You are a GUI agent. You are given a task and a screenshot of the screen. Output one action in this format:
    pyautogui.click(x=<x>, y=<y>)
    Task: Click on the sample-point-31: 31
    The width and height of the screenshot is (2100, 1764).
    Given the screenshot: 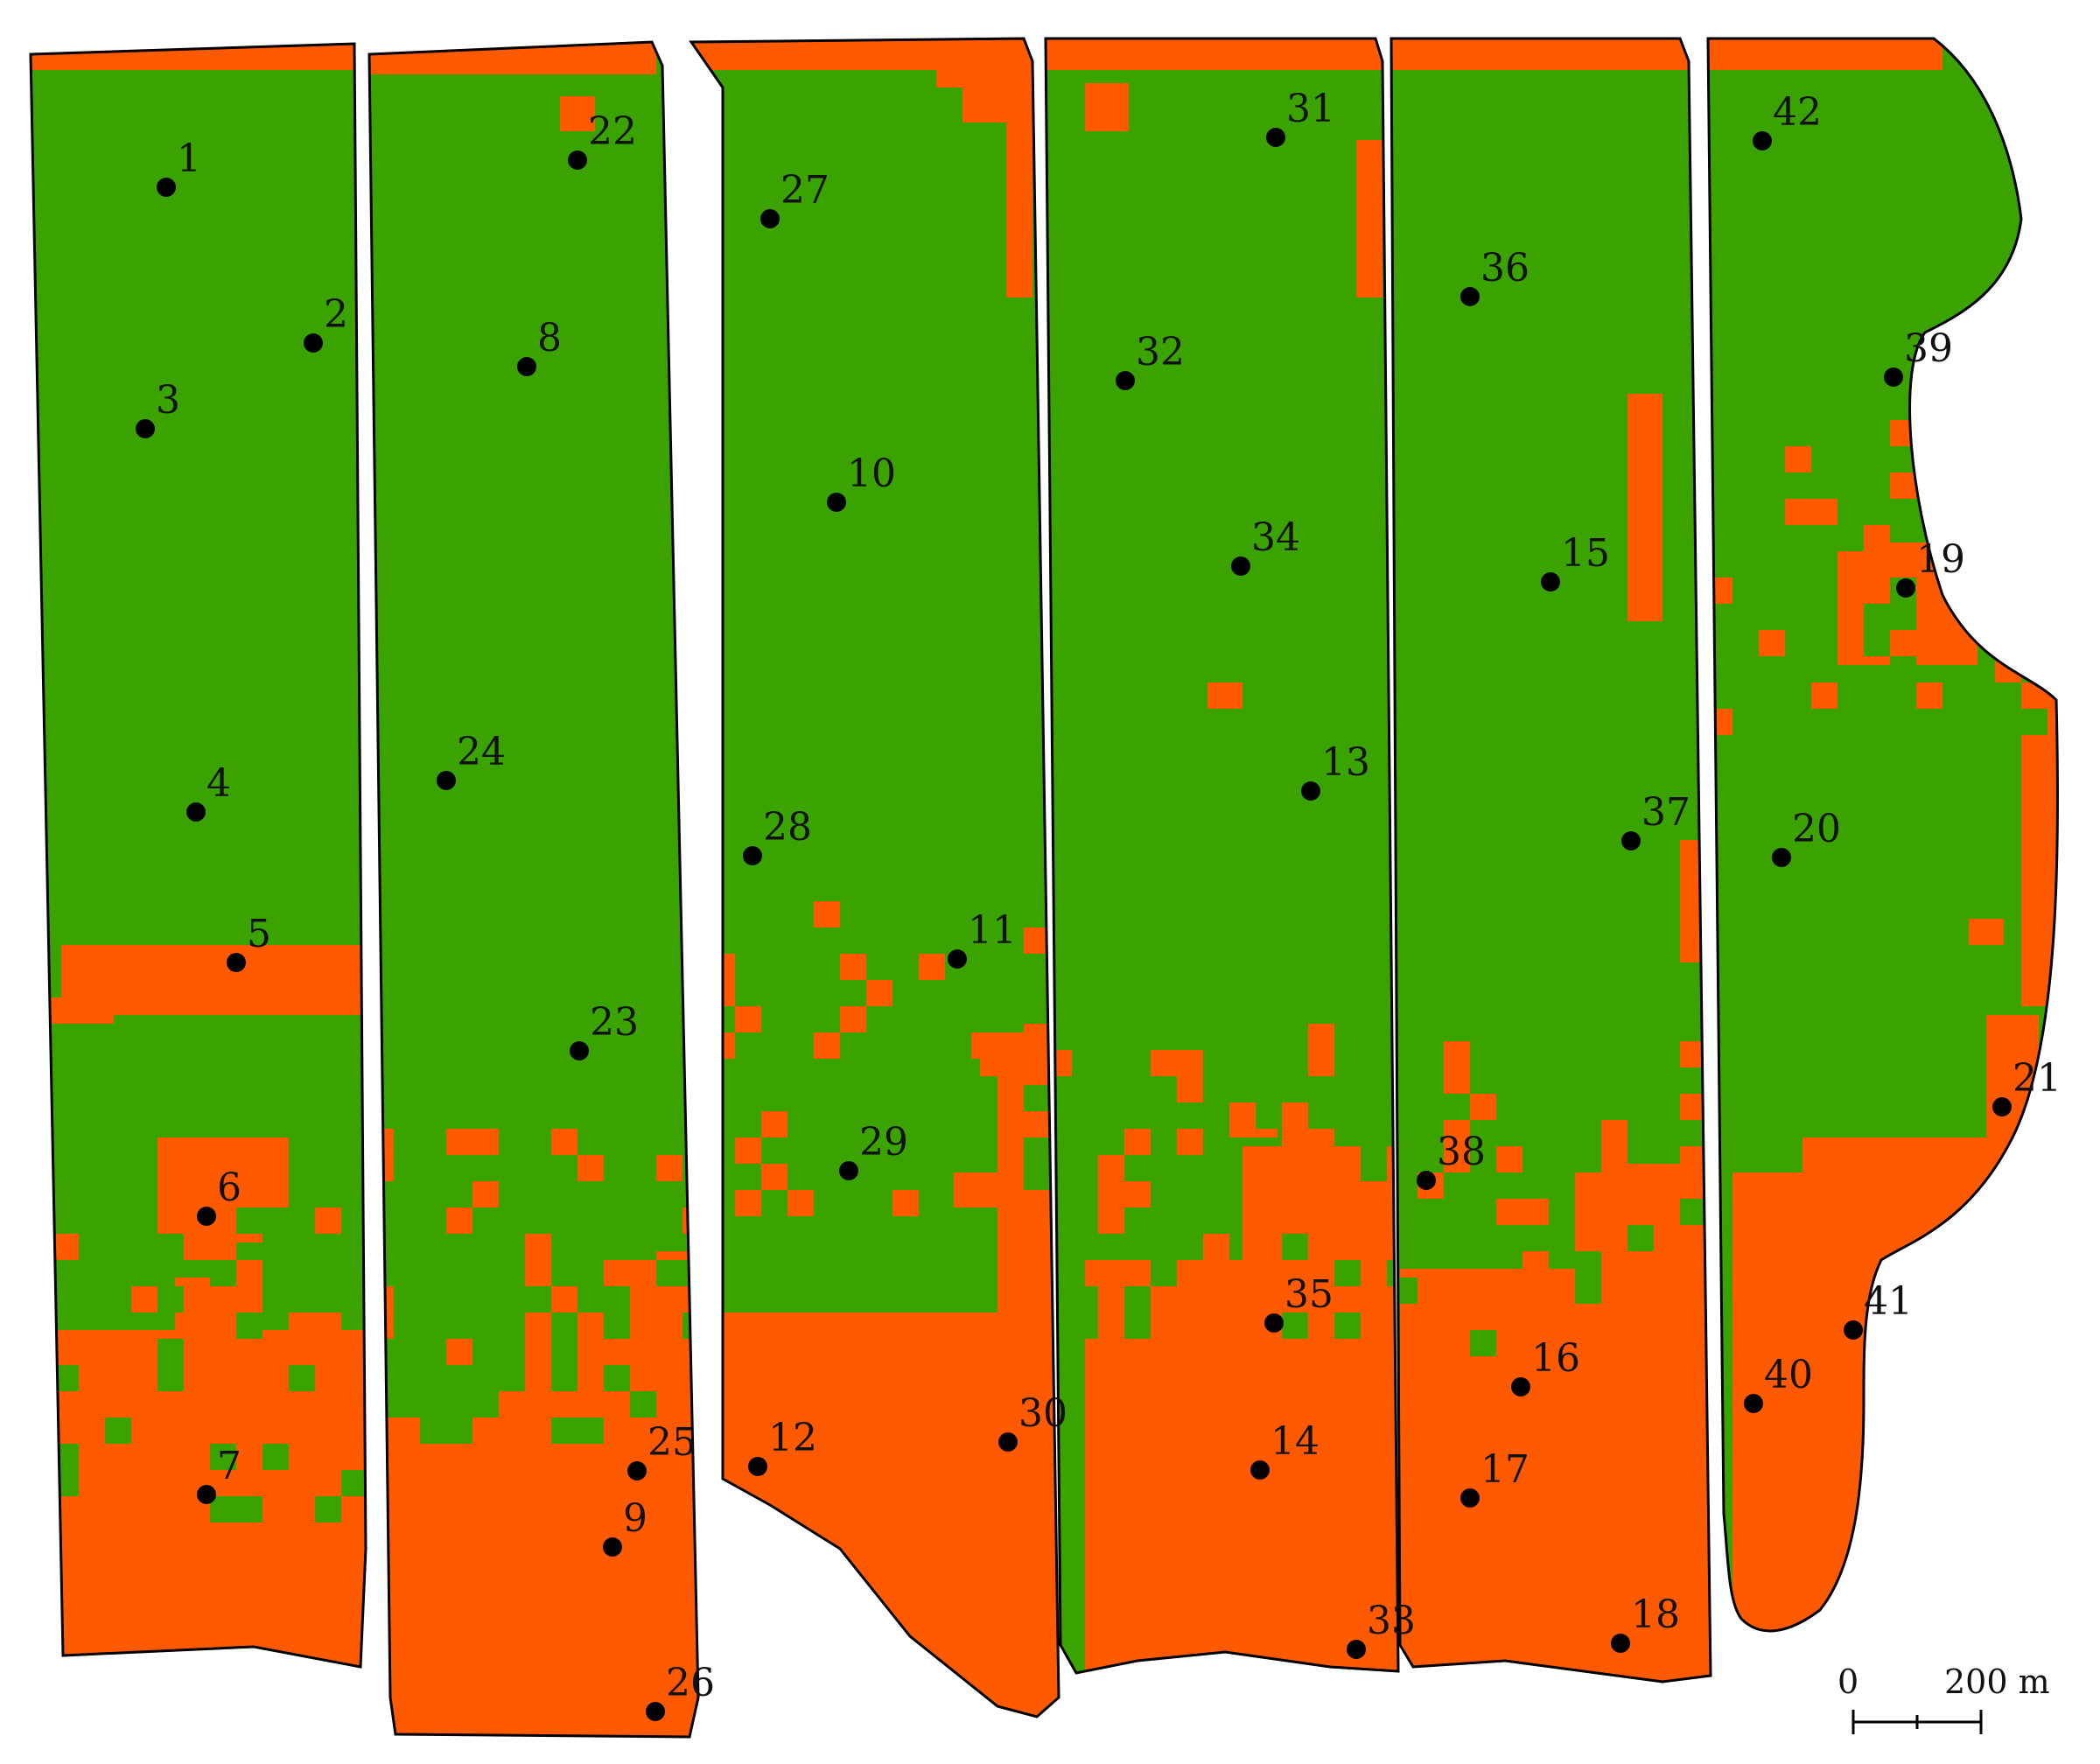 What is the action you would take?
    pyautogui.click(x=1300, y=117)
    